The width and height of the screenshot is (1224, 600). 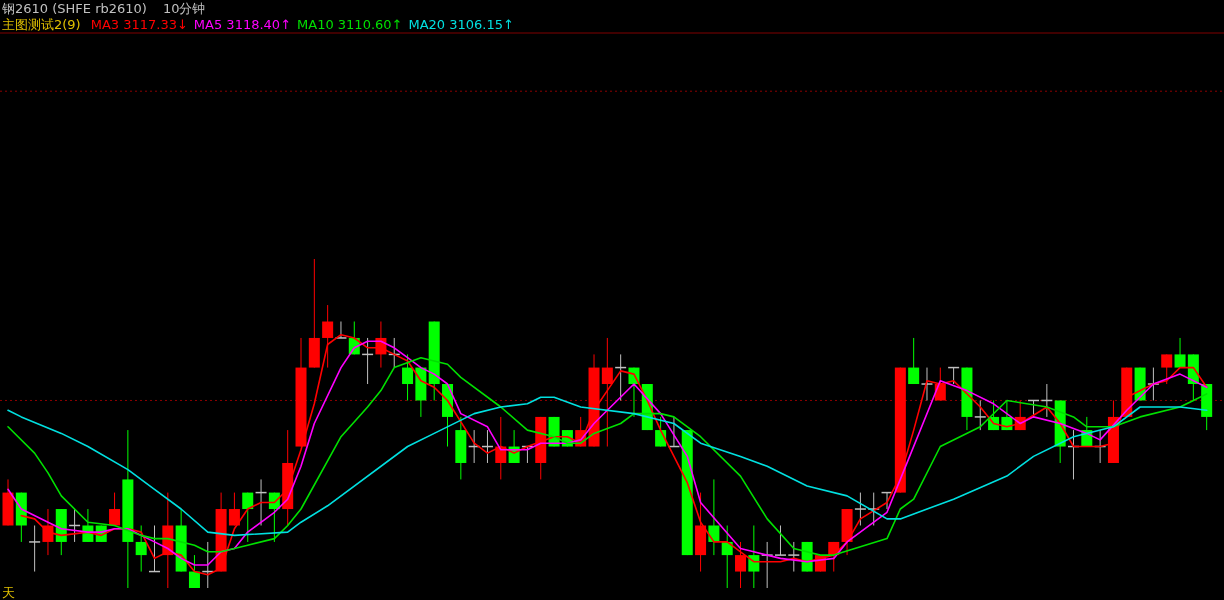 What do you see at coordinates (184, 8) in the screenshot?
I see `chart-subtitle: 10分钟` at bounding box center [184, 8].